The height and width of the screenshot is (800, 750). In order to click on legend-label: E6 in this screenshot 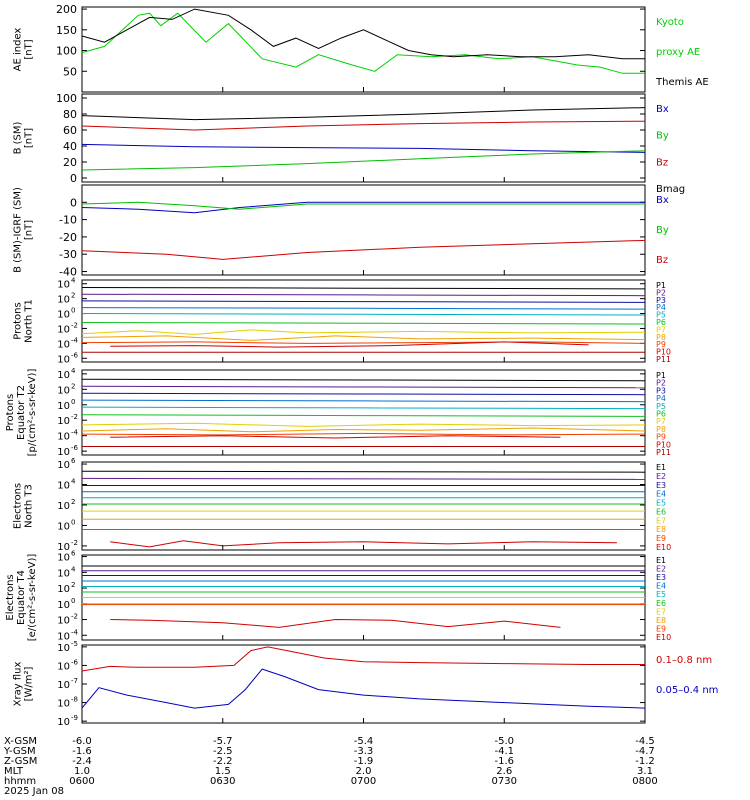, I will do `click(661, 511)`.